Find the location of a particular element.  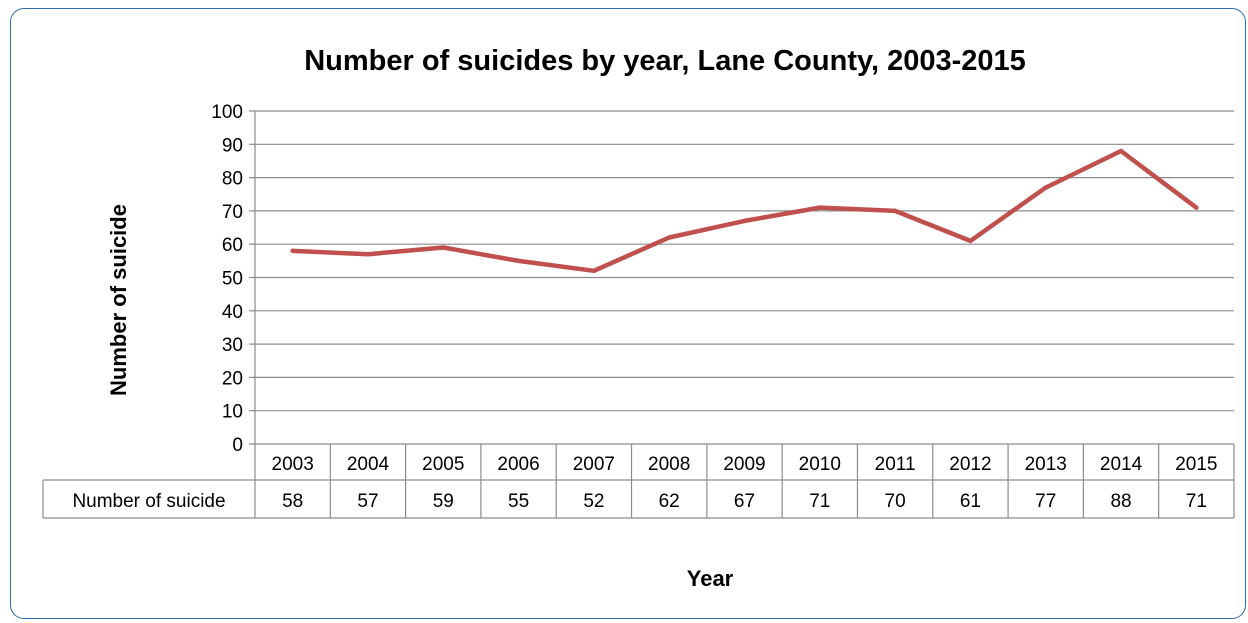

x-tick-label: 2009 is located at coordinates (744, 464).